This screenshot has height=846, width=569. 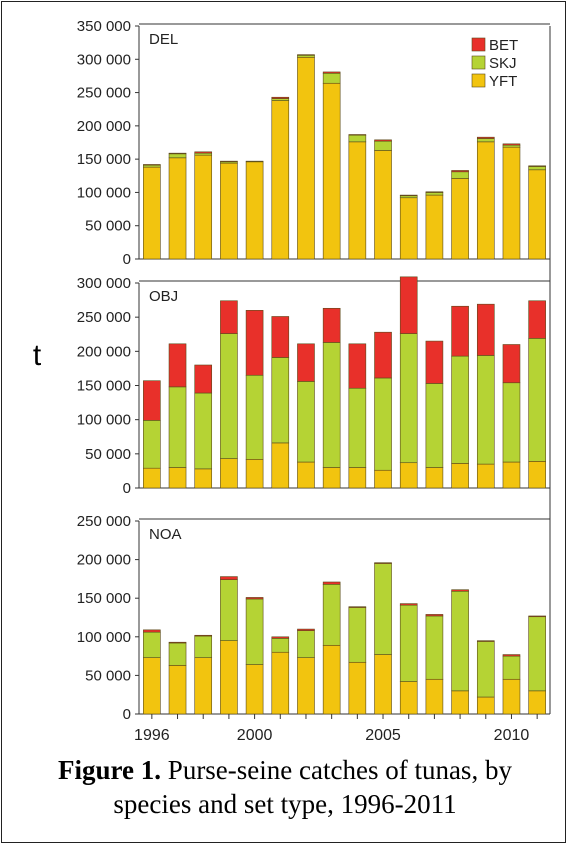 I want to click on bar-del-bet-1997, so click(x=177, y=153).